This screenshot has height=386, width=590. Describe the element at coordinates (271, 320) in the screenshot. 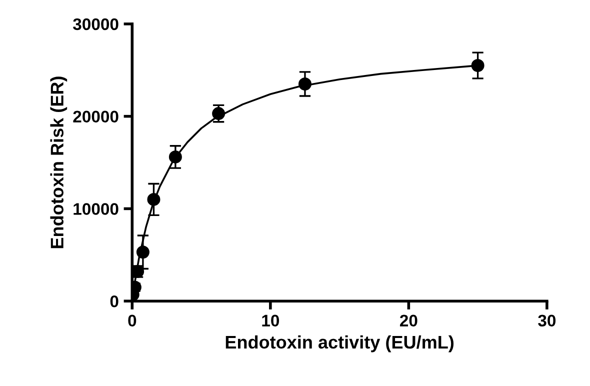

I see `x-tick-label: 10` at that location.